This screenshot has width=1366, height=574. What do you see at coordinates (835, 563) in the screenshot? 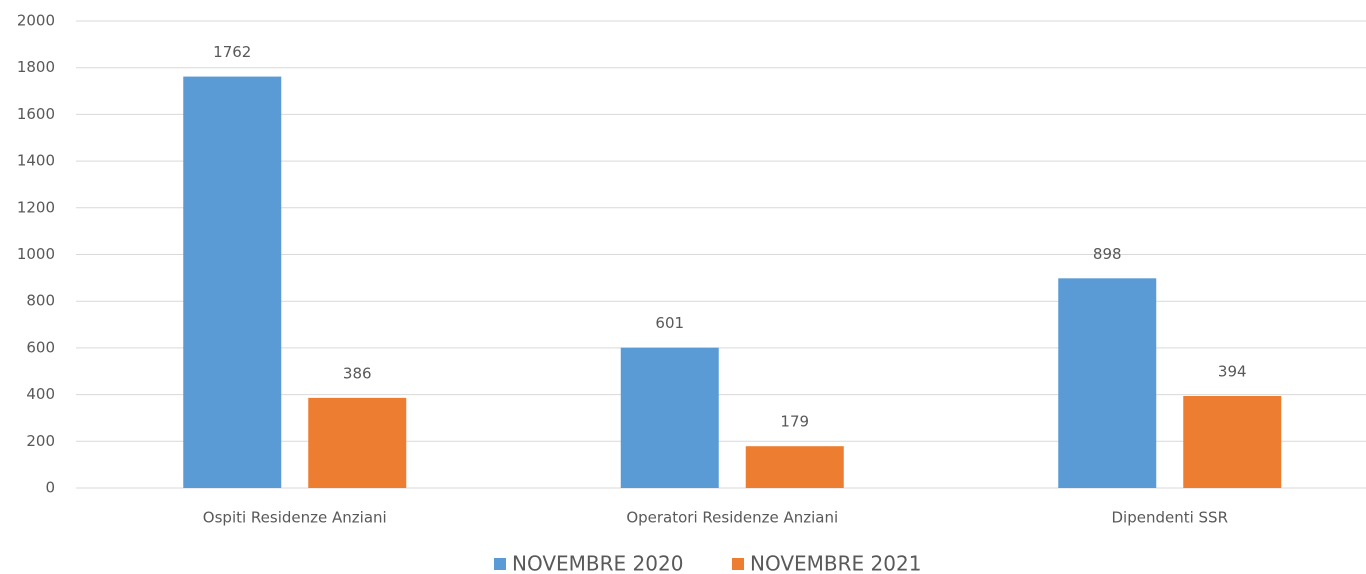
I see `legend-label: NOVEMBRE 2021` at bounding box center [835, 563].